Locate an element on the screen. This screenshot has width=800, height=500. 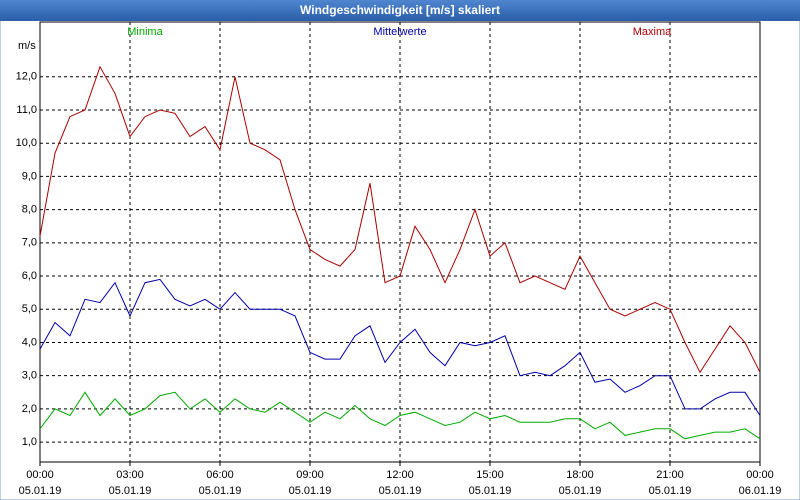
chart-title: Windgeschwindigkeit [m/s] skaliert is located at coordinates (400, 10).